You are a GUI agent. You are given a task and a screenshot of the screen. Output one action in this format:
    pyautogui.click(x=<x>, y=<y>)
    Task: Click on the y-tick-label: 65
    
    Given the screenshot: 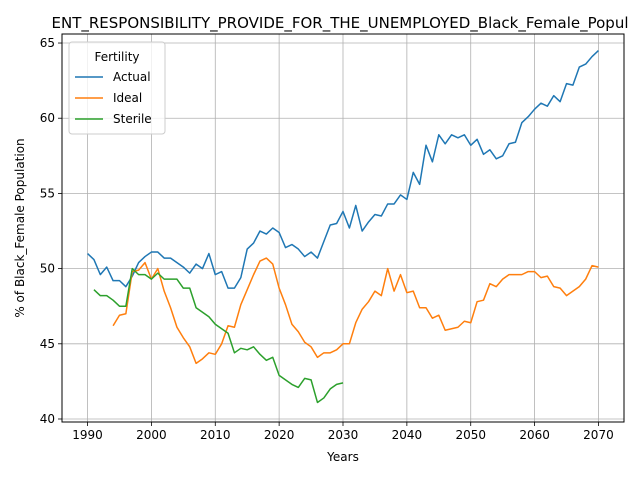 What is the action you would take?
    pyautogui.click(x=47, y=43)
    